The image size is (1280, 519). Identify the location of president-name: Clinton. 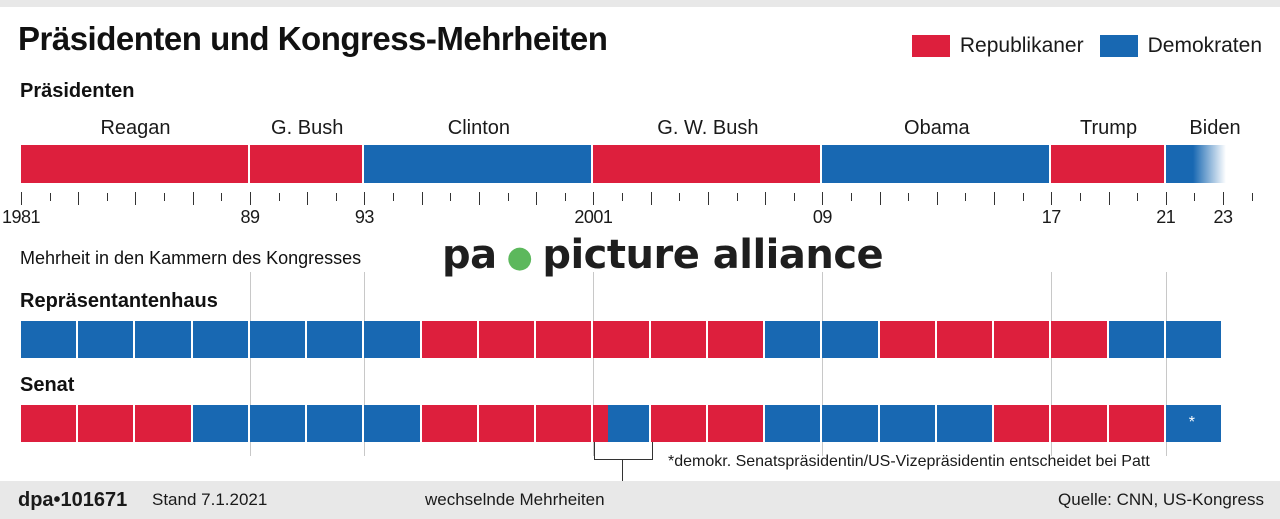
(479, 128).